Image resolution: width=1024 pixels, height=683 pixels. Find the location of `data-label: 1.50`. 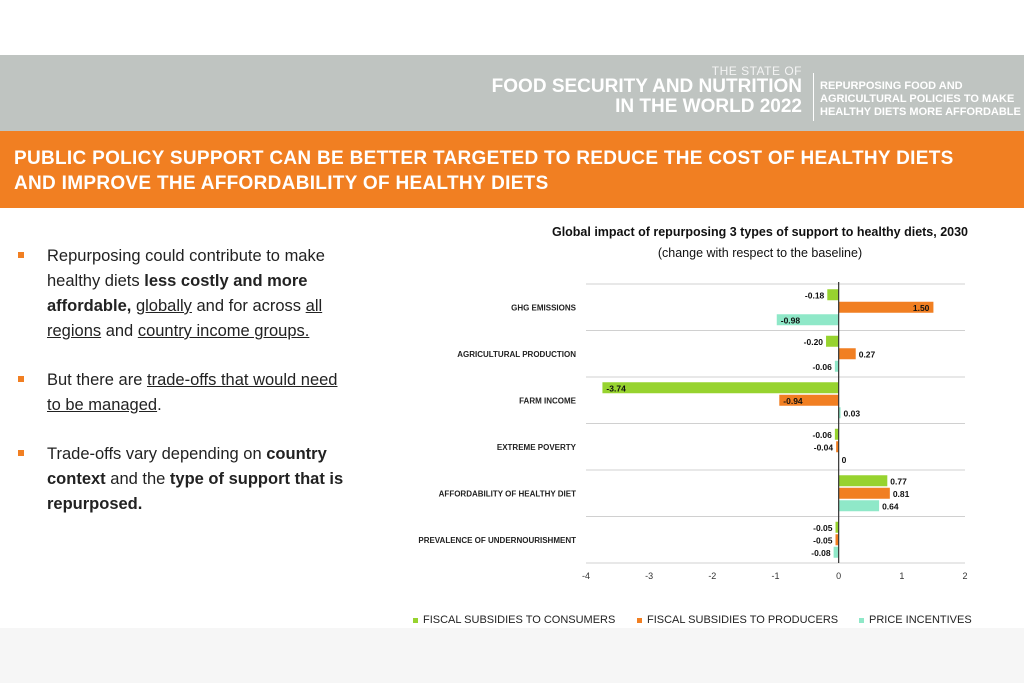

data-label: 1.50 is located at coordinates (921, 308).